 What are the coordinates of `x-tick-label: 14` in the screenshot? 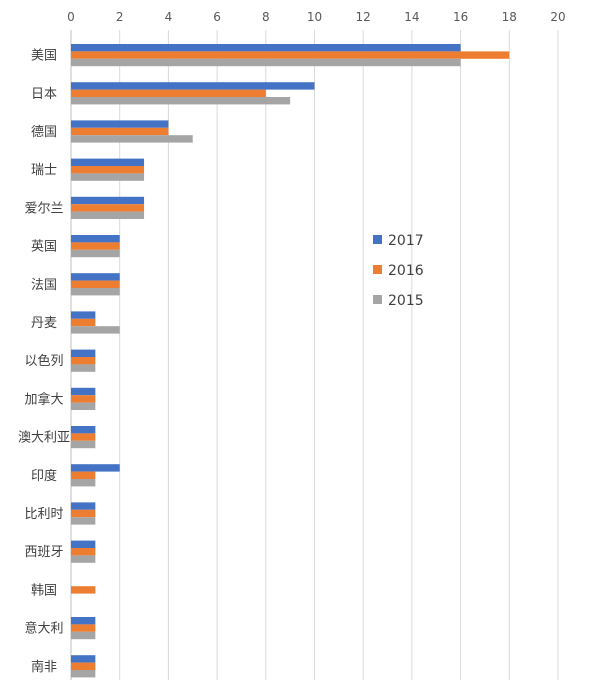 It's located at (411, 17).